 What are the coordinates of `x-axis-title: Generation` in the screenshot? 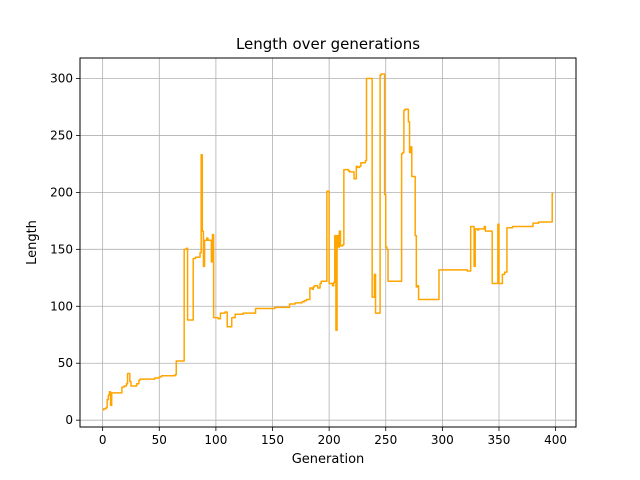 It's located at (328, 459).